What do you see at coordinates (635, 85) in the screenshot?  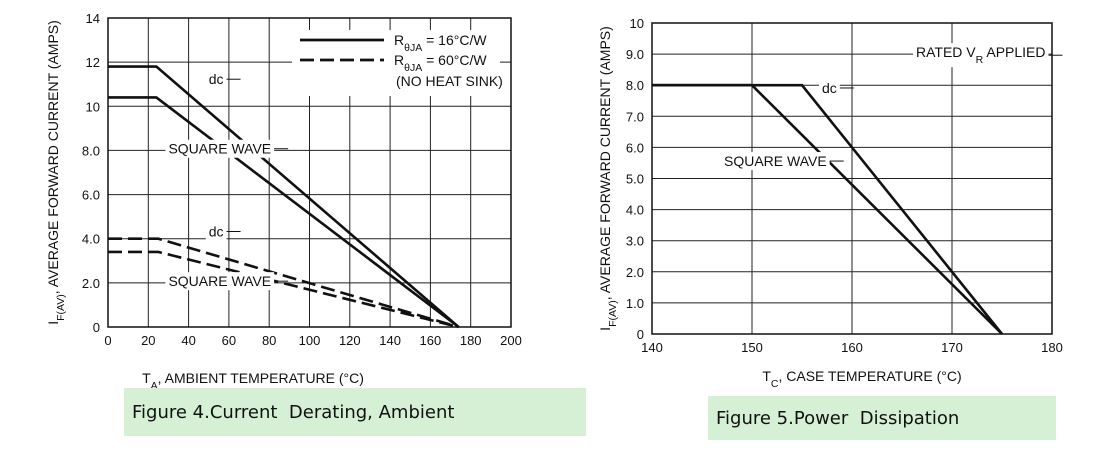 I see `fig5-y-tick-label: 8.0` at bounding box center [635, 85].